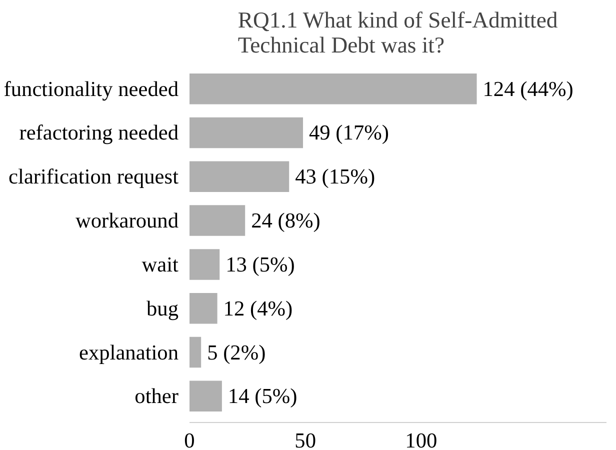 This screenshot has height=450, width=616. Describe the element at coordinates (258, 308) in the screenshot. I see `data-label: 12 (4%)` at that location.